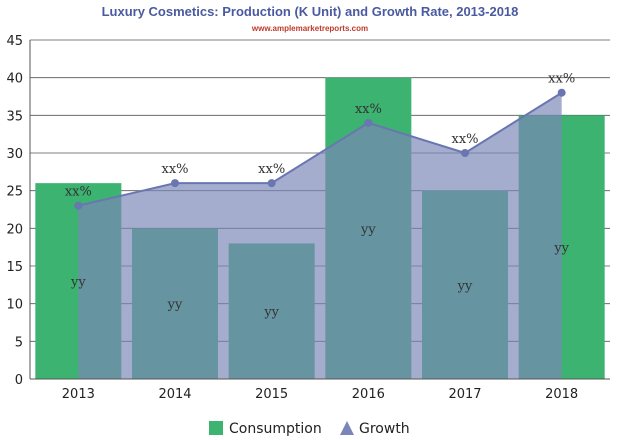 This screenshot has width=620, height=440. Describe the element at coordinates (320, 394) in the screenshot. I see `x-axis-ticks: 2013 2014 2015 2016 2017 2018` at that location.